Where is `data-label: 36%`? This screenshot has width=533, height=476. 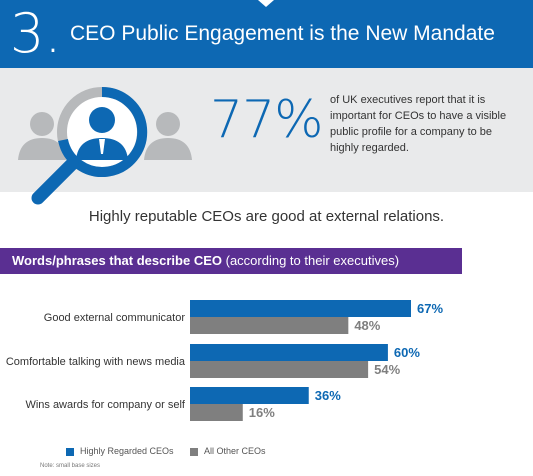
data-label: 36% is located at coordinates (328, 395).